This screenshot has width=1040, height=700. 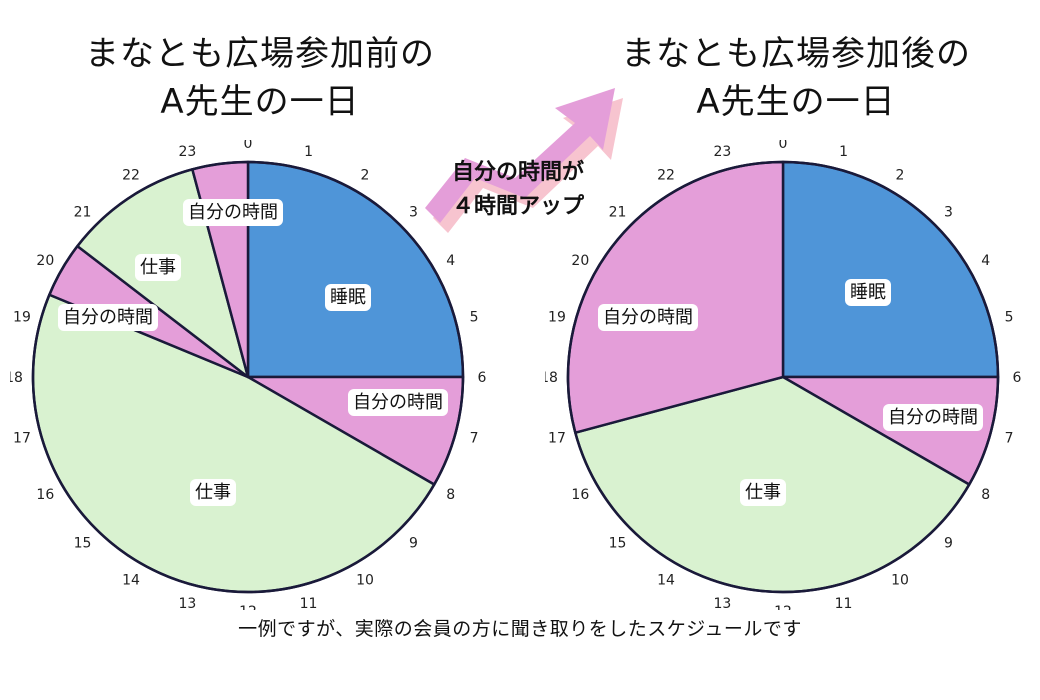 What do you see at coordinates (1009, 439) in the screenshot?
I see `pie-after-hour-label: 7` at bounding box center [1009, 439].